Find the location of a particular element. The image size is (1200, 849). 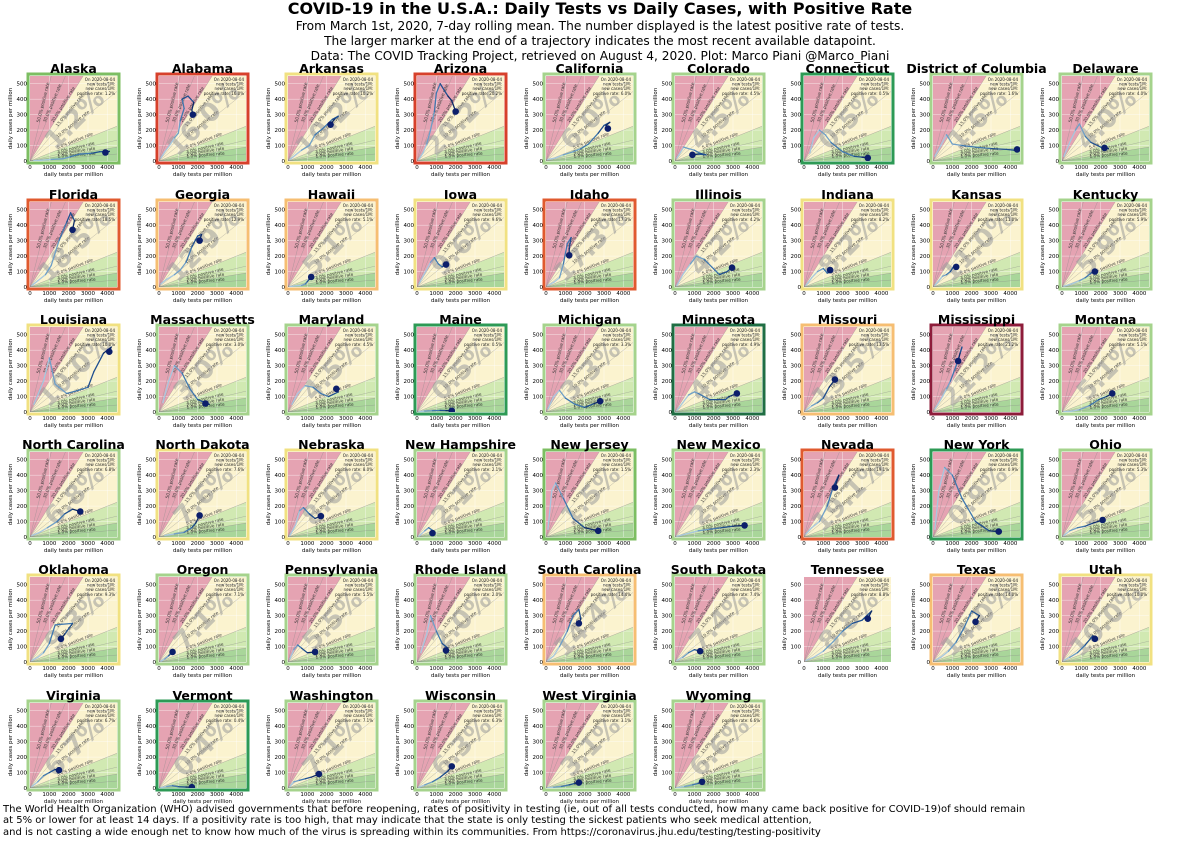

state-title: Colorado is located at coordinates (718, 68).